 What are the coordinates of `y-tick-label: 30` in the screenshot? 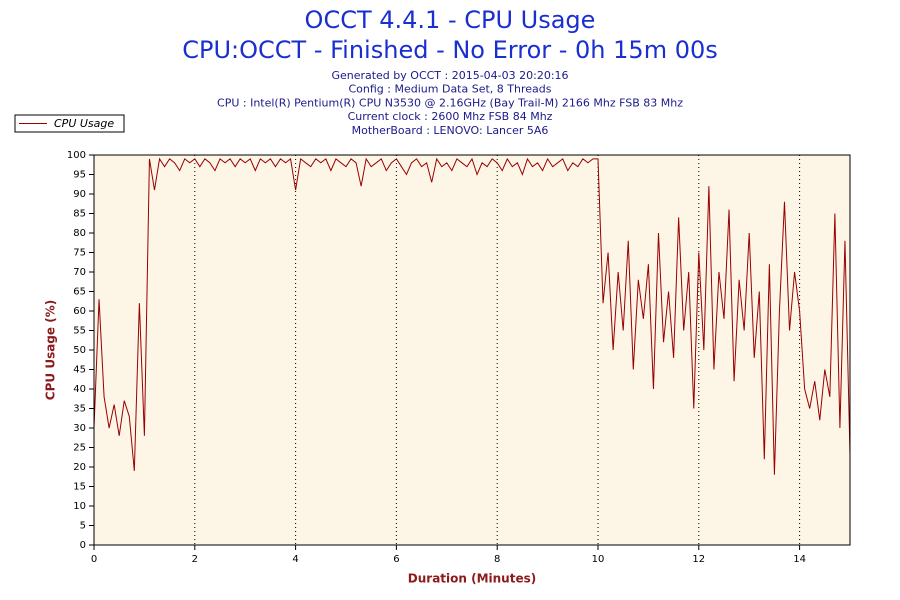 It's located at (79, 428).